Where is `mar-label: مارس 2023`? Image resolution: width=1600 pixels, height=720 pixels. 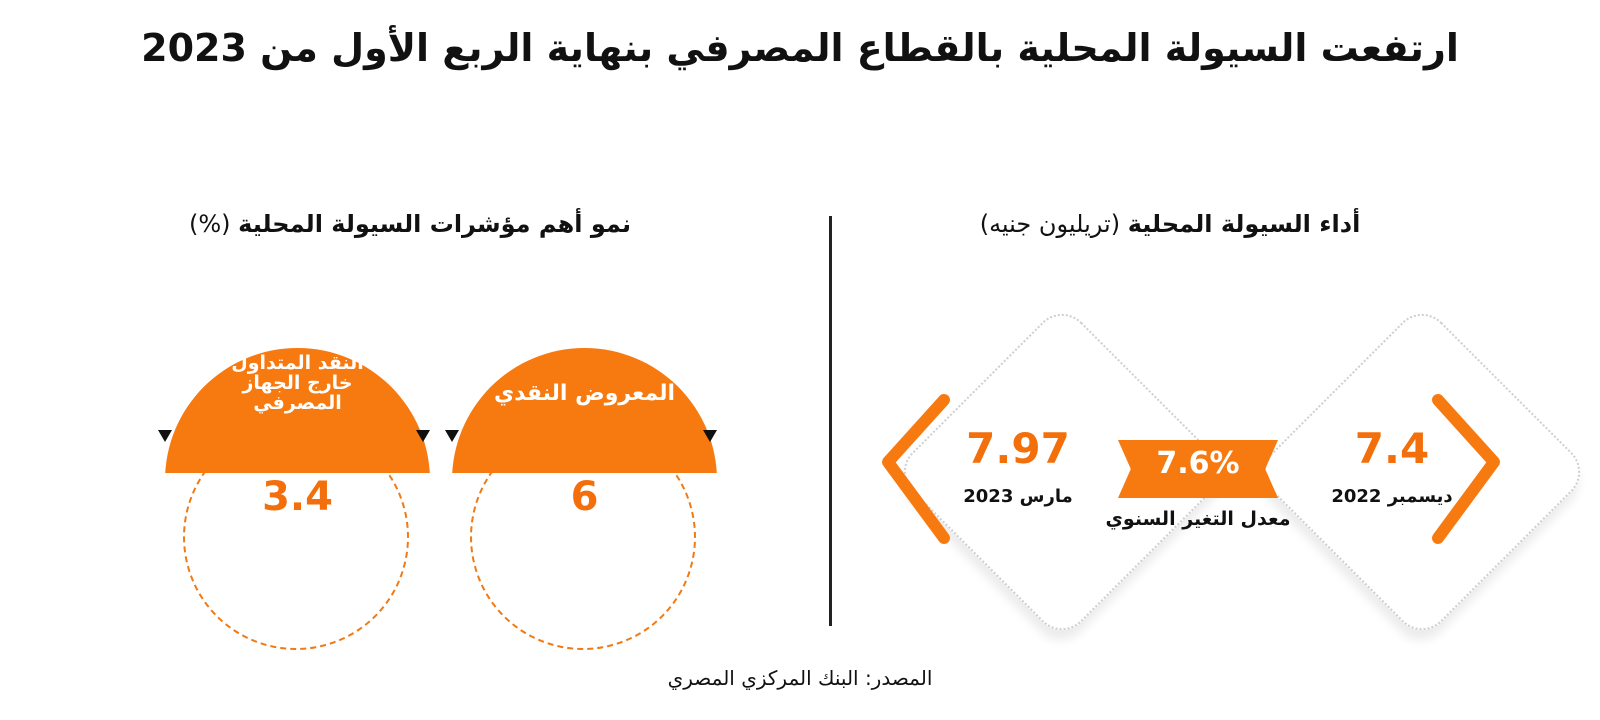 mar-label: مارس 2023 is located at coordinates (1018, 496).